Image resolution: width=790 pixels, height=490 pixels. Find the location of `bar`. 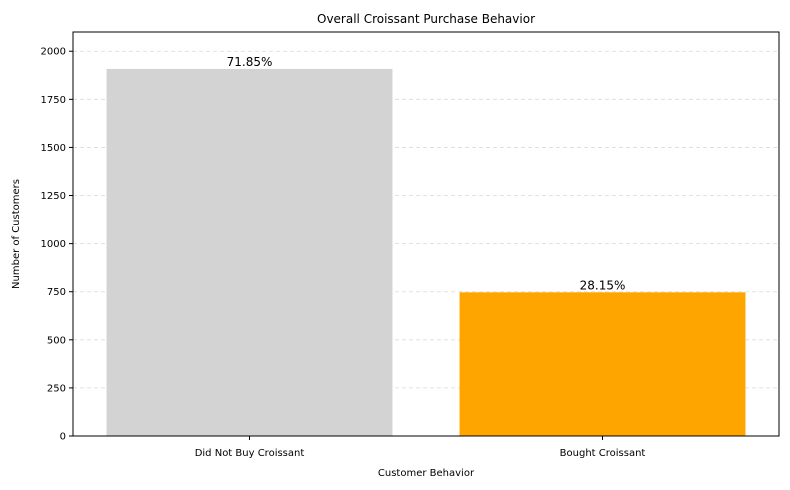

bar is located at coordinates (602, 364).